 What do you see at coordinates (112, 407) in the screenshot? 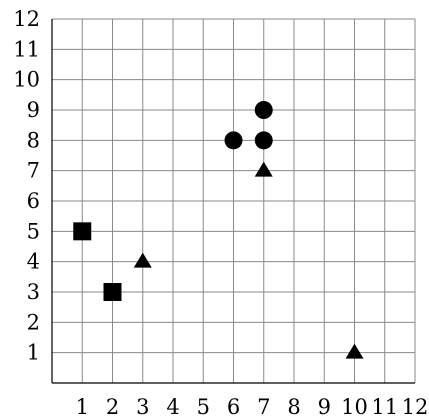
I see `x-tick-label: 2` at bounding box center [112, 407].